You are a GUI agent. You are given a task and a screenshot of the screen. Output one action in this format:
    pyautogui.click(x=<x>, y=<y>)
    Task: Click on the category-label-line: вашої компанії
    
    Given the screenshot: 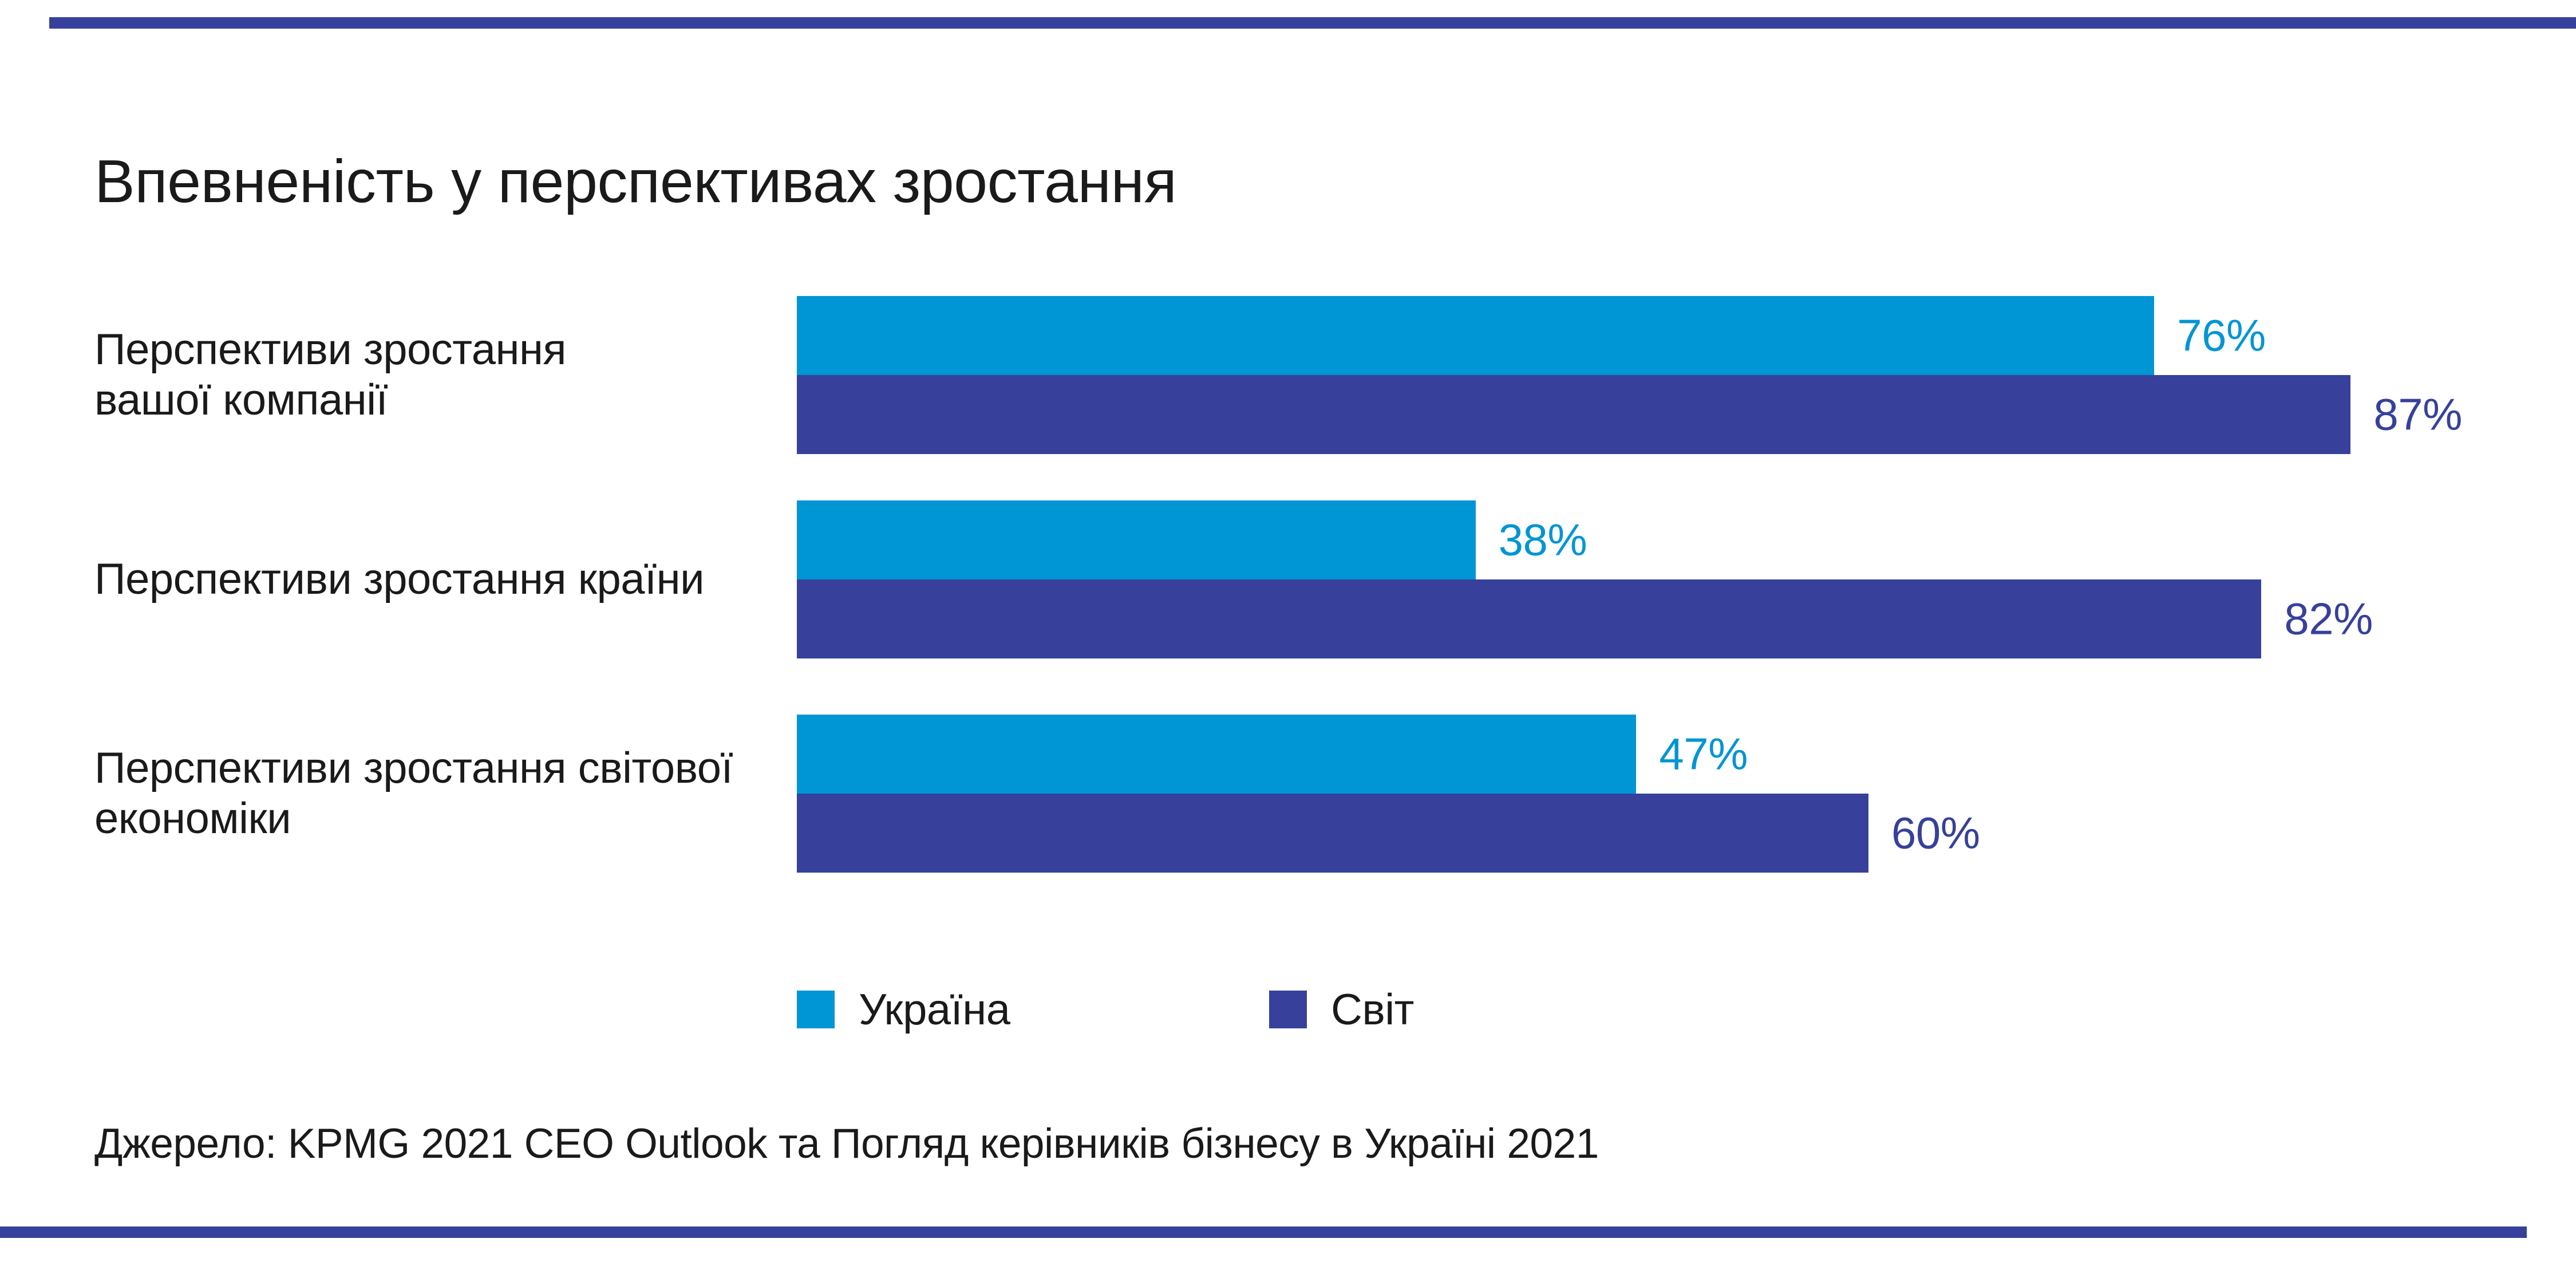 What is the action you would take?
    pyautogui.click(x=241, y=400)
    